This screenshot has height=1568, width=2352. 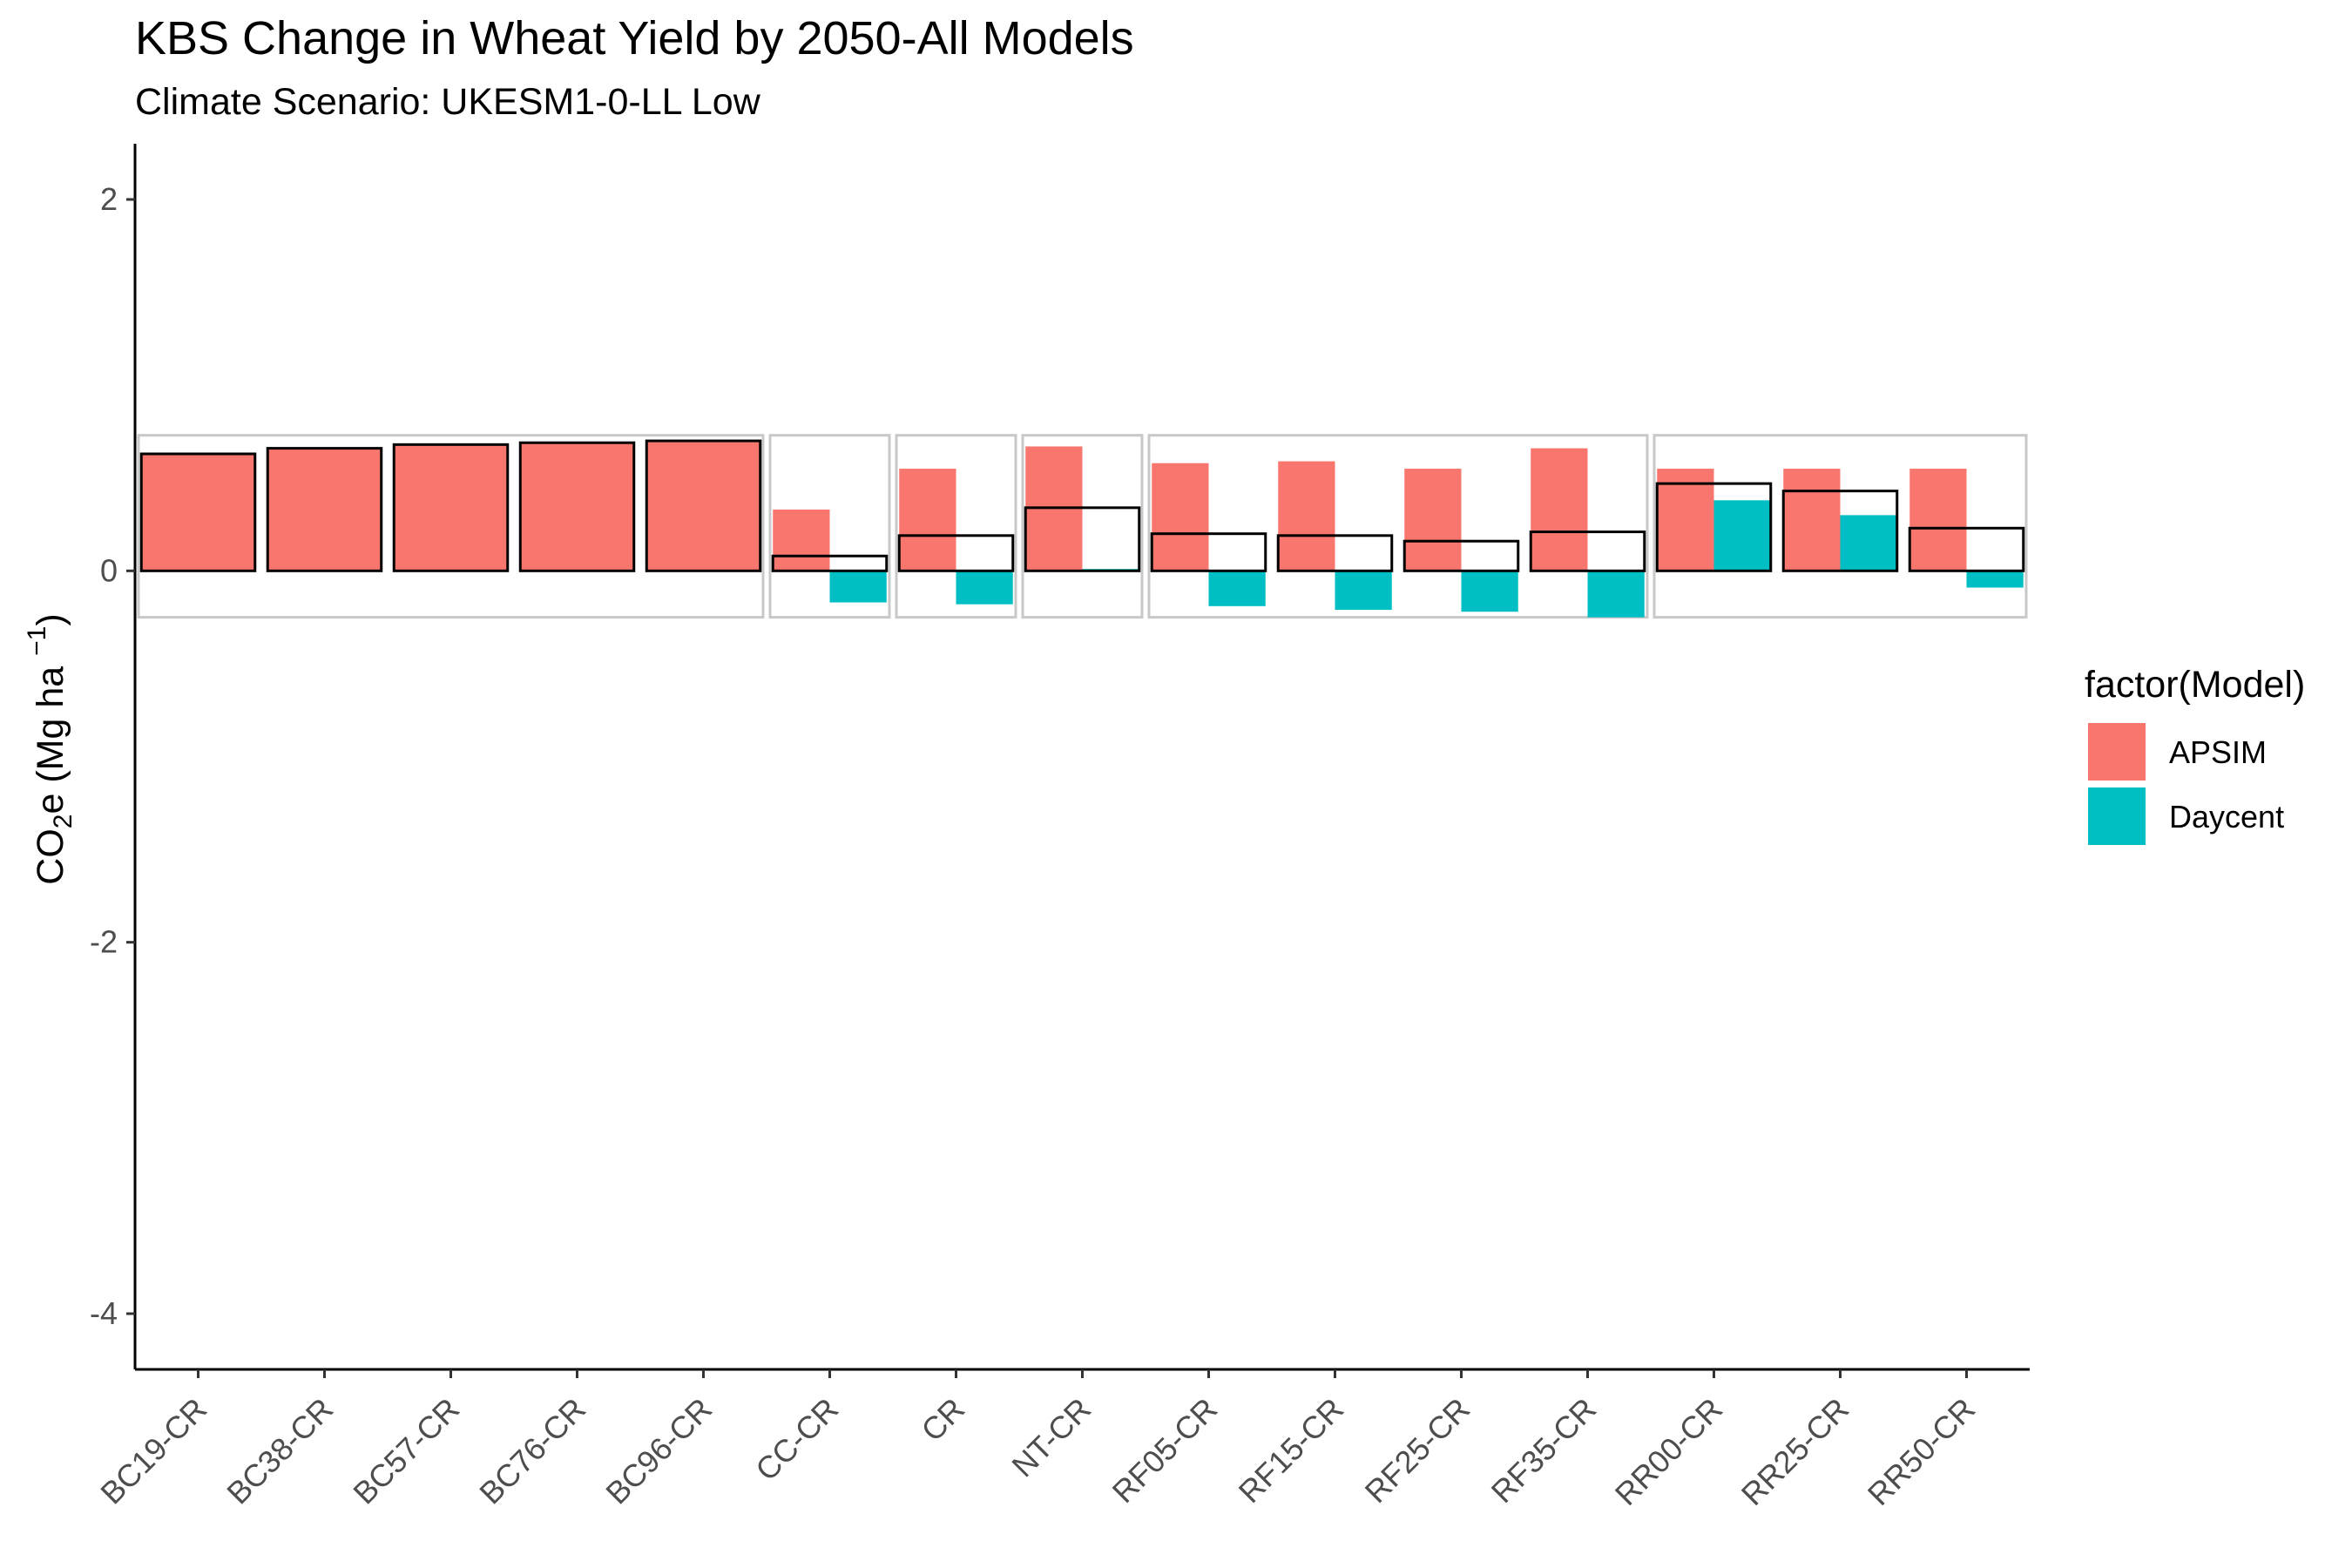 What do you see at coordinates (1616, 594) in the screenshot?
I see `bar-daycent-RF35-CR` at bounding box center [1616, 594].